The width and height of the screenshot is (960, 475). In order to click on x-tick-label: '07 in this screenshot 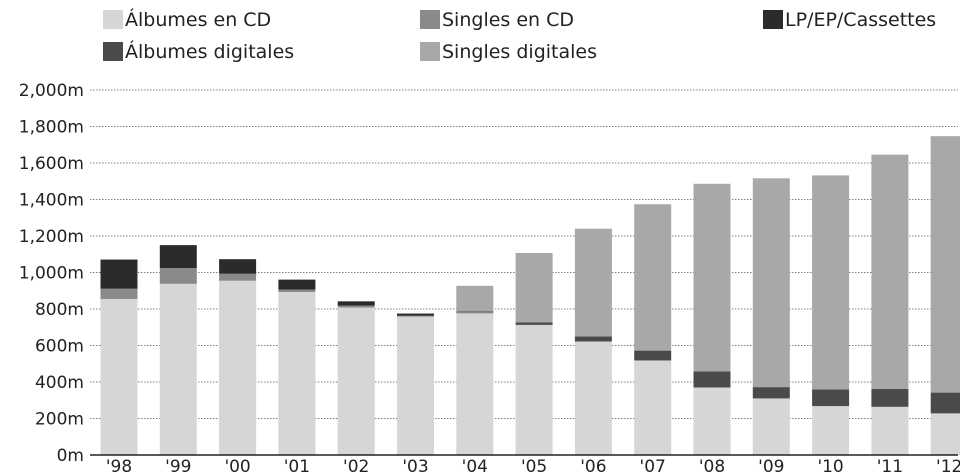, I will do `click(653, 466)`.